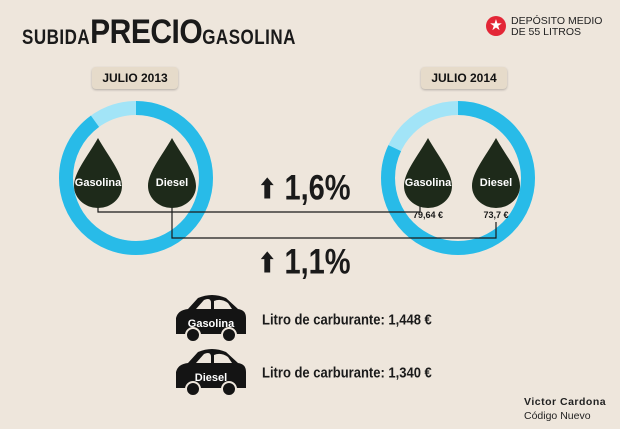 This screenshot has width=620, height=429. What do you see at coordinates (98, 173) in the screenshot?
I see `drop-gasolina-2013` at bounding box center [98, 173].